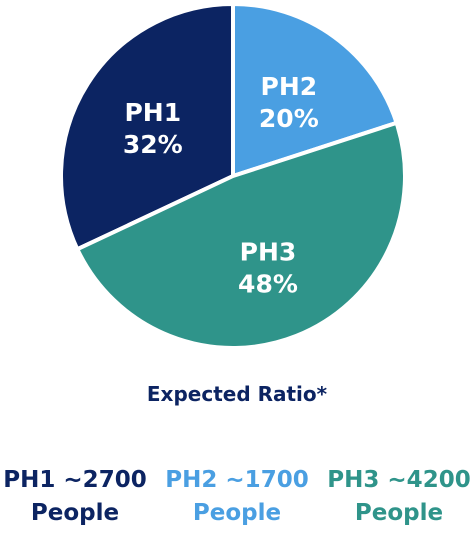 This screenshot has width=474, height=542. What do you see at coordinates (399, 513) in the screenshot?
I see `legend-ph3-unit: People` at bounding box center [399, 513].